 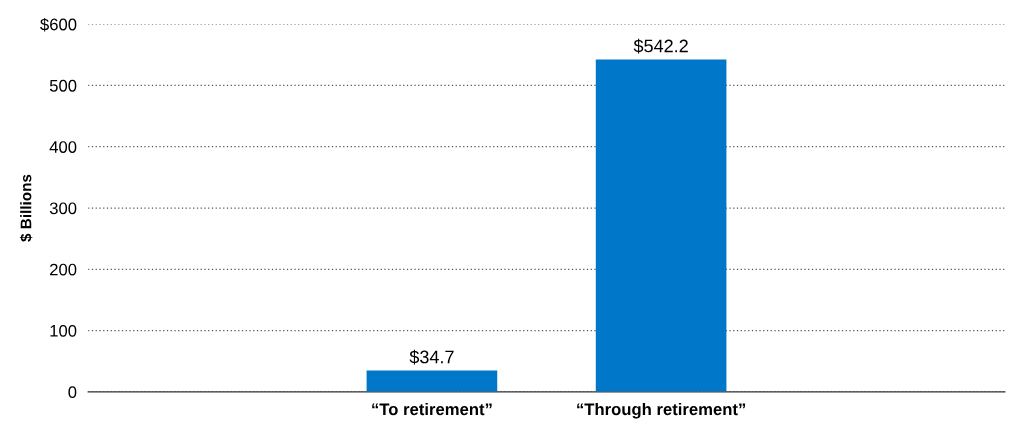 I want to click on y-tick-label: 400, so click(x=63, y=147).